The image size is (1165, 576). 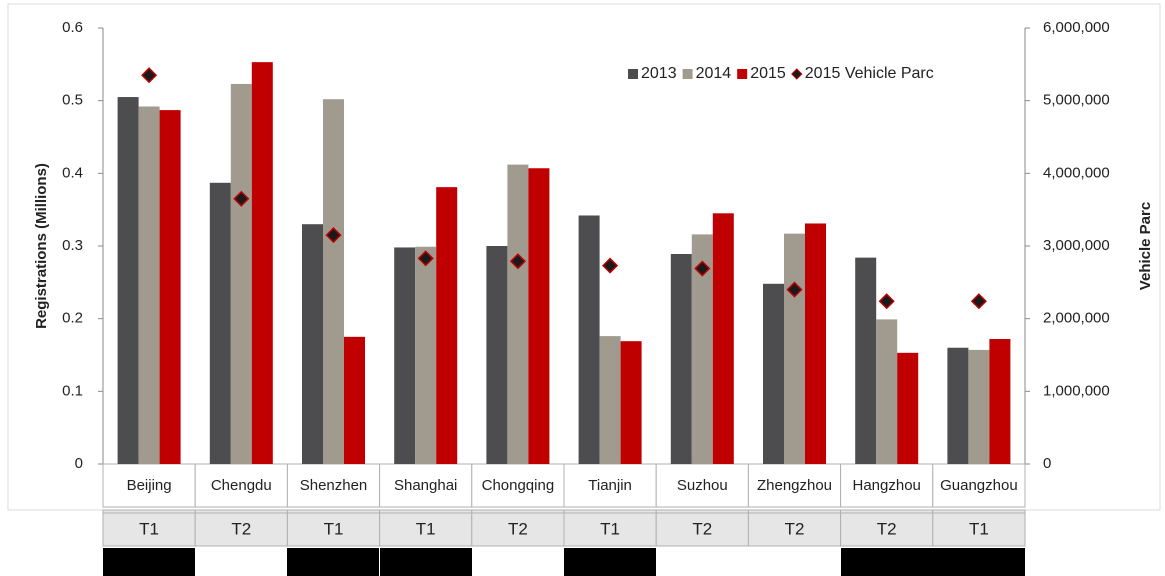 I want to click on y-tick-label: 0, so click(x=79, y=463).